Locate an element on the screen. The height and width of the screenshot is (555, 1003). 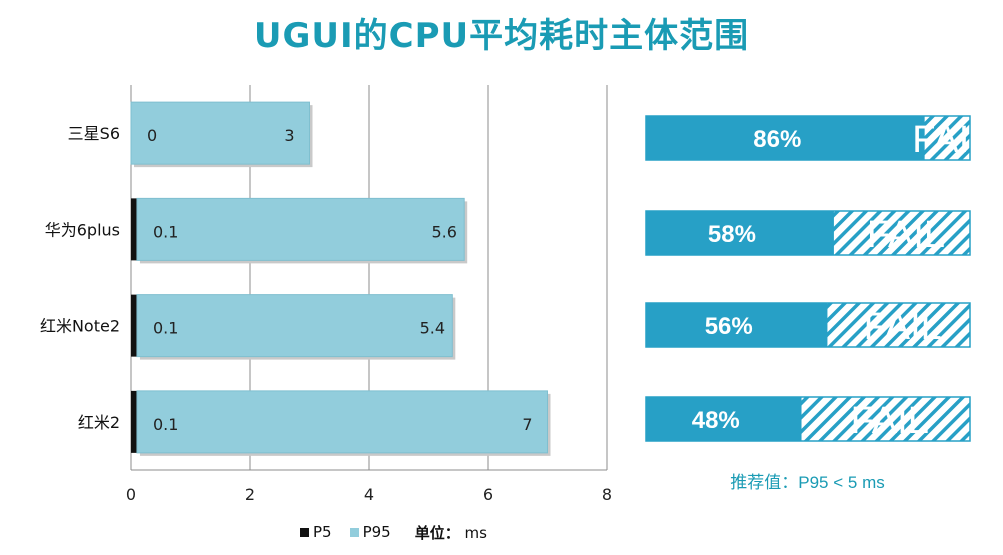
data-label-p5-2: 0.1 is located at coordinates (165, 328).